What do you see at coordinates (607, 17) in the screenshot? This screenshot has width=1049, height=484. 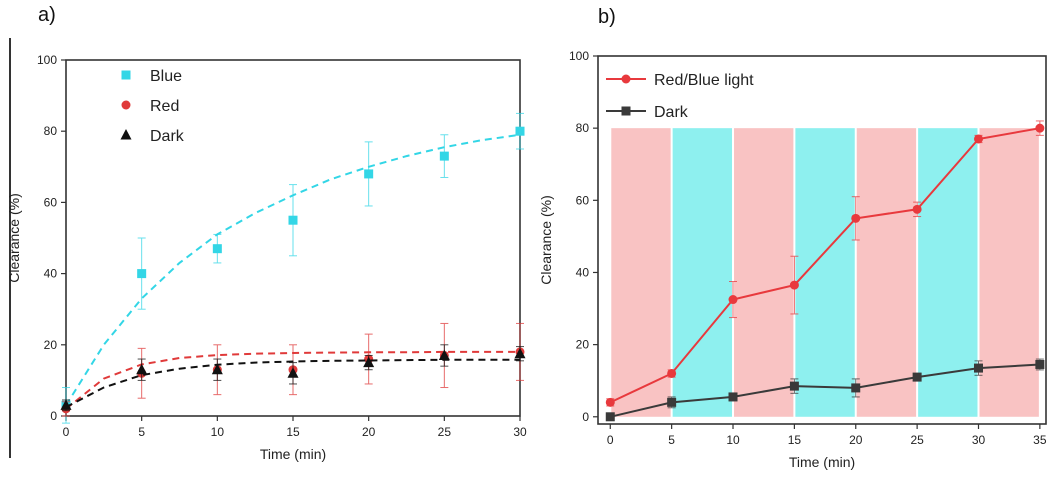 I see `panel-b-label: b)` at bounding box center [607, 17].